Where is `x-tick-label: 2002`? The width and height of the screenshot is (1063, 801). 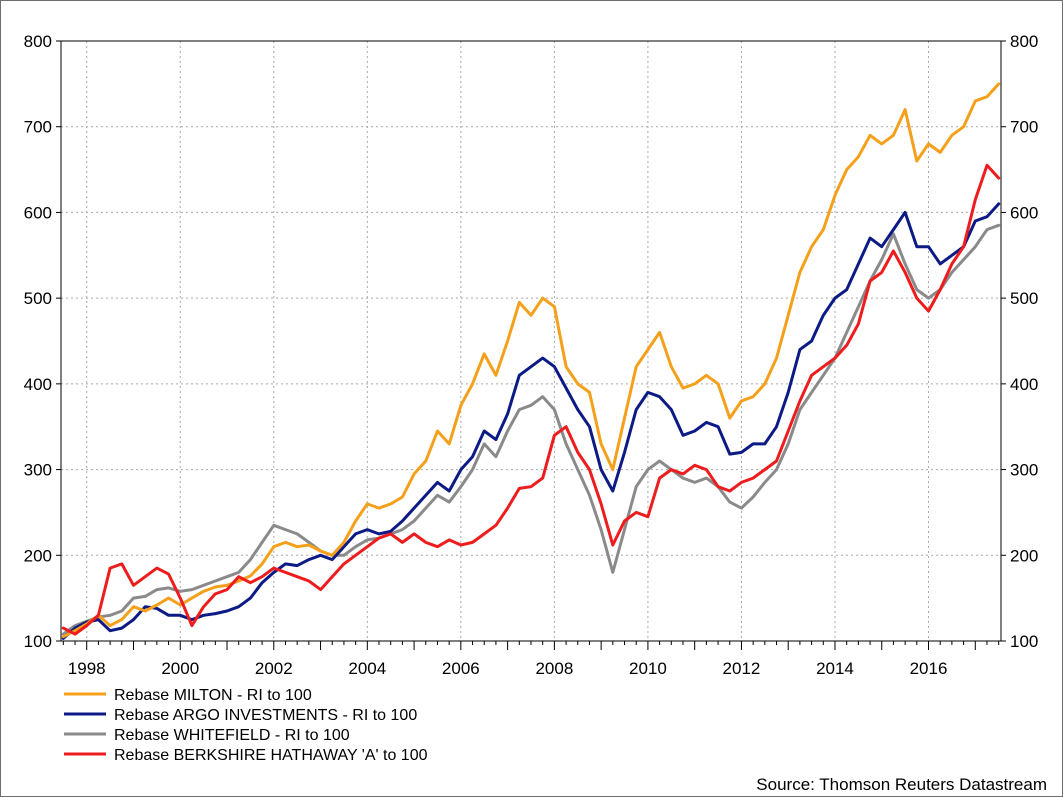 x-tick-label: 2002 is located at coordinates (274, 668).